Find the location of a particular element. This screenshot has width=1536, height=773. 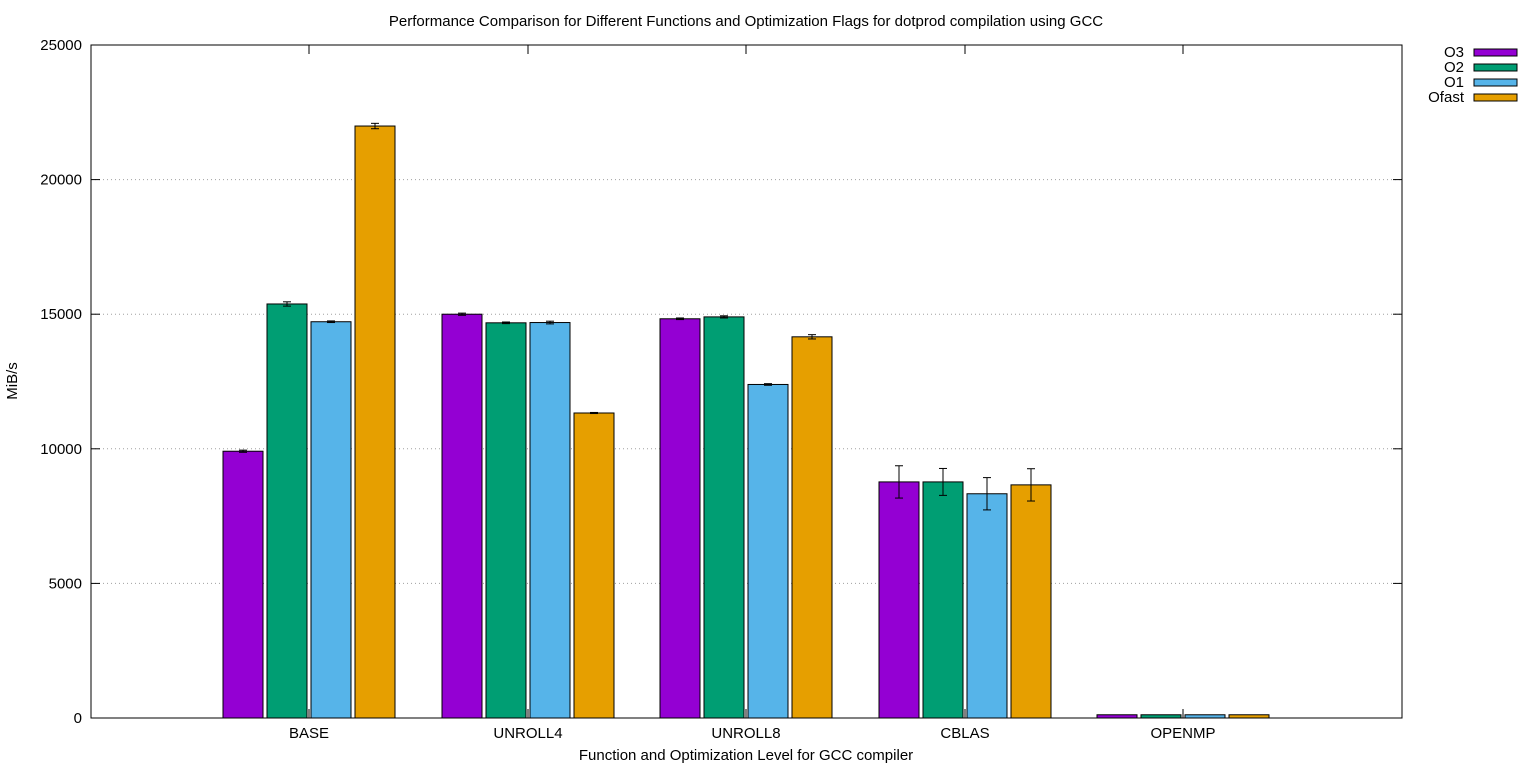

legend-label: O1 is located at coordinates (1454, 82).